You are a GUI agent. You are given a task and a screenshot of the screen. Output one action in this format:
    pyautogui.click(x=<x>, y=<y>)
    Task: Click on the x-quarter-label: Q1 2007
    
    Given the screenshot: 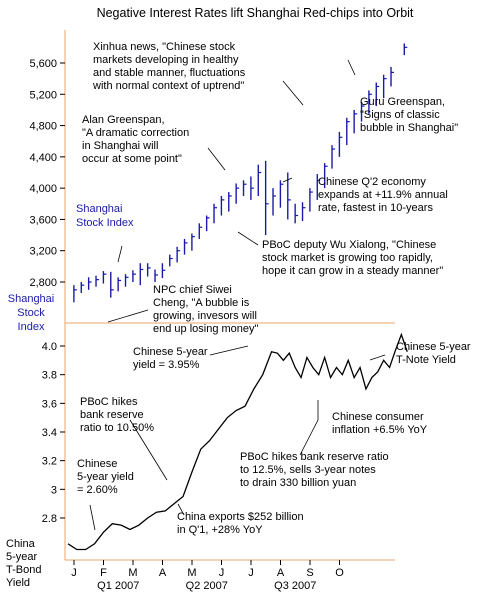 What is the action you would take?
    pyautogui.click(x=118, y=586)
    